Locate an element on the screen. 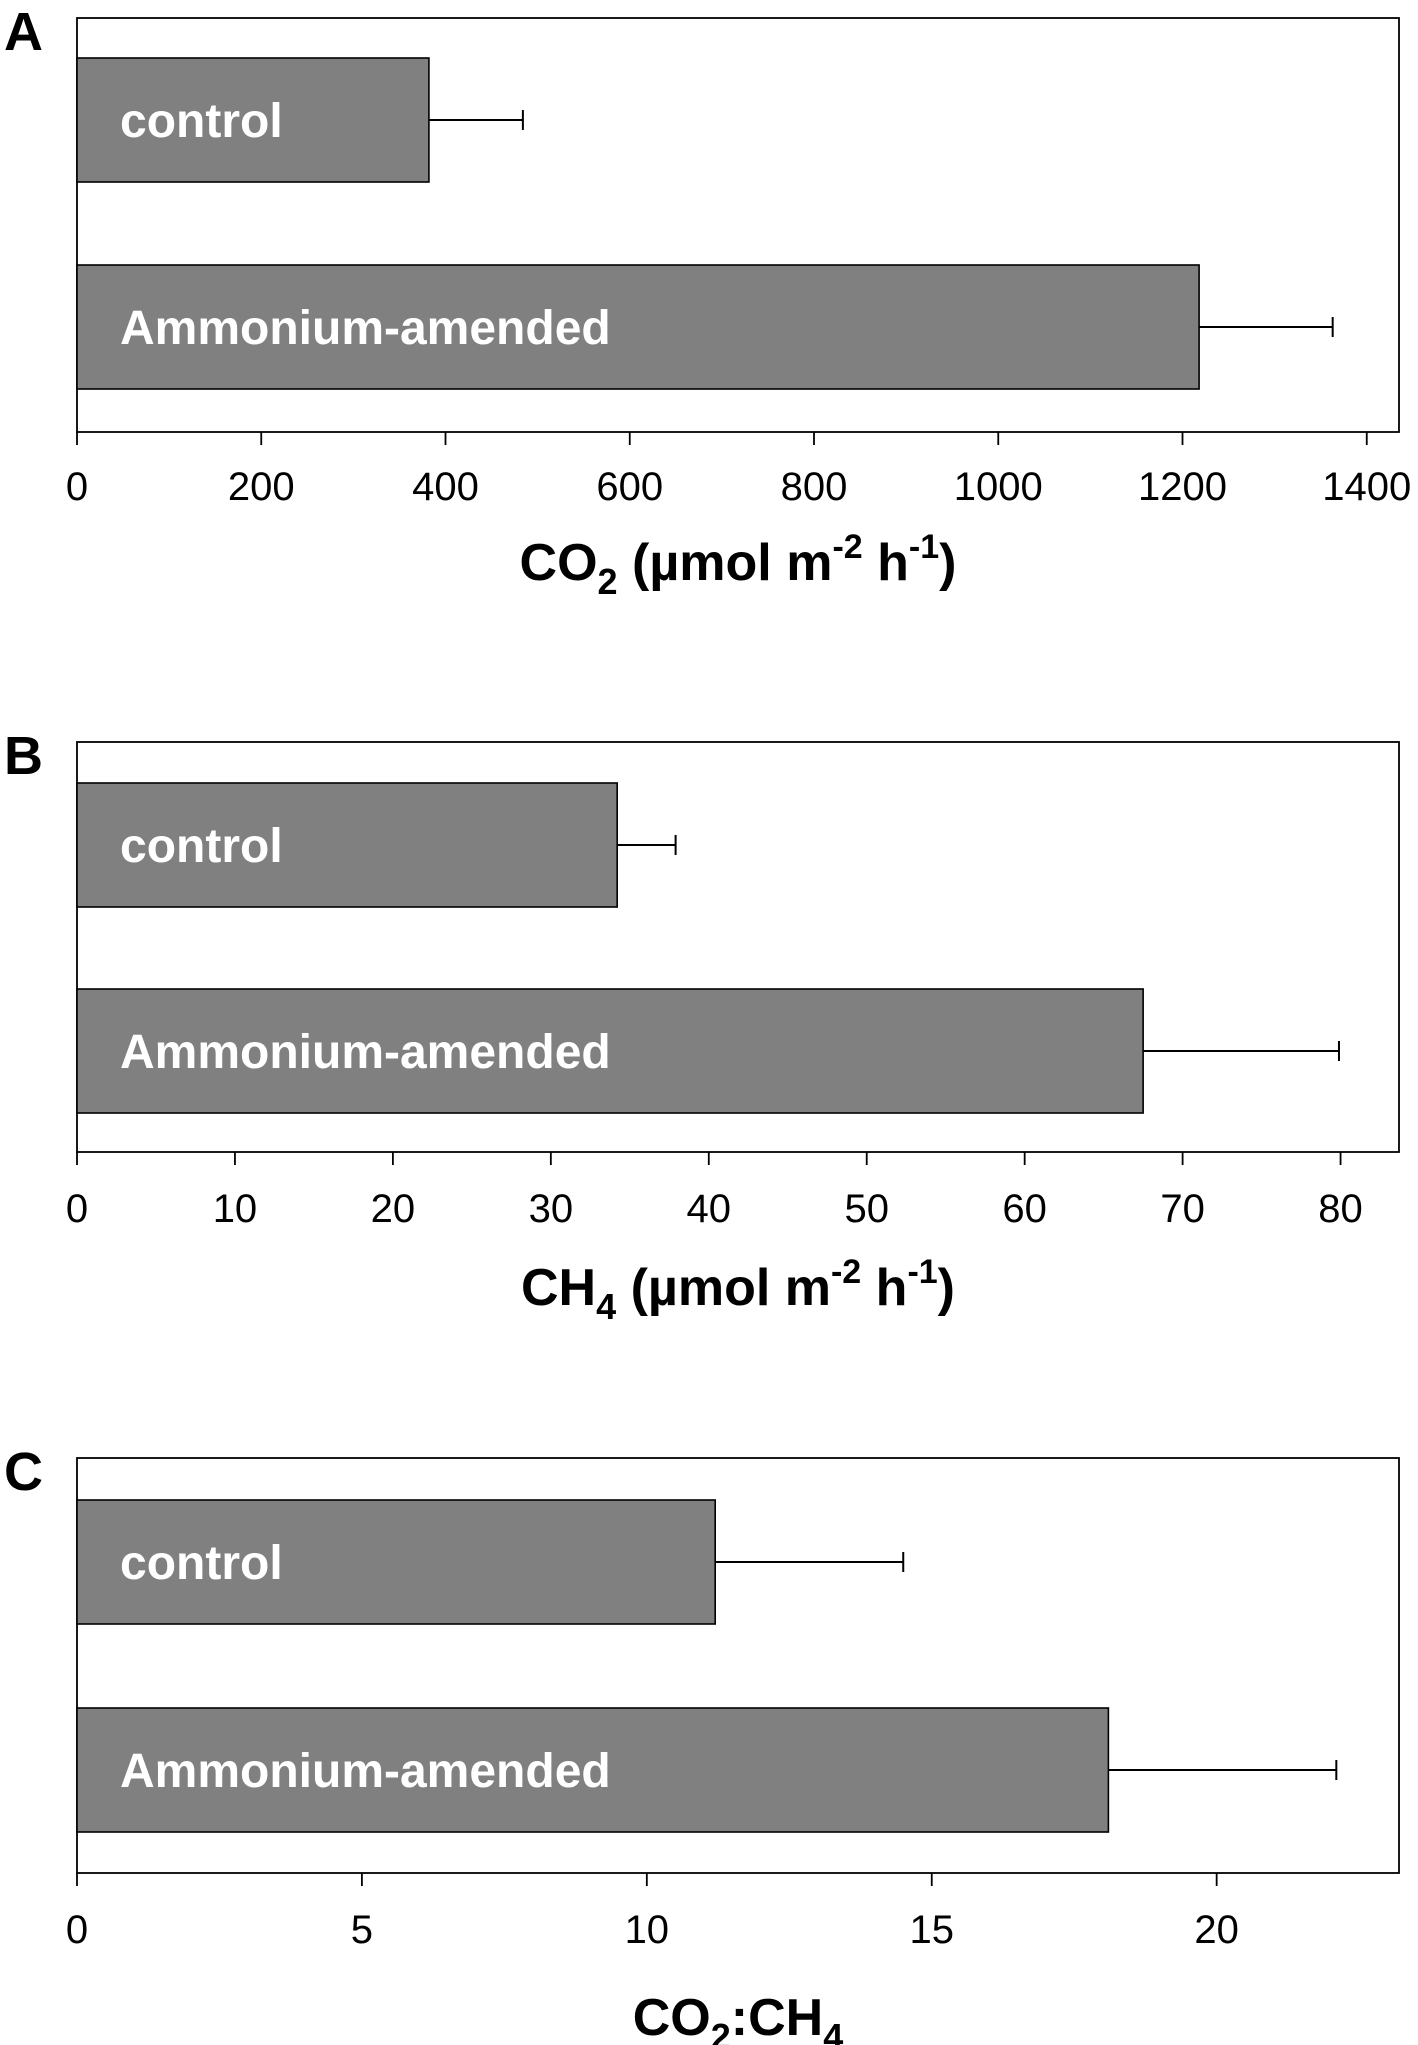  x-tick-label: 70 is located at coordinates (1182, 1209).